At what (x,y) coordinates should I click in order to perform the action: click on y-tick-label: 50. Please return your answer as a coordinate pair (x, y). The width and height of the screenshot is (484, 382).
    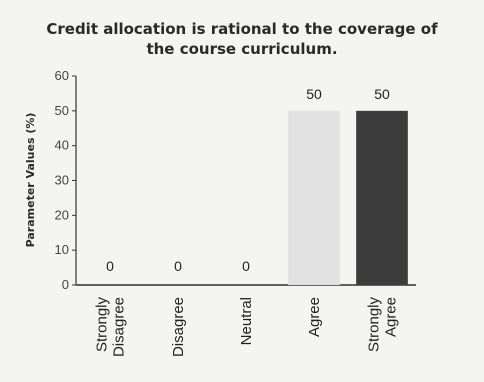
    Looking at the image, I should click on (62, 110).